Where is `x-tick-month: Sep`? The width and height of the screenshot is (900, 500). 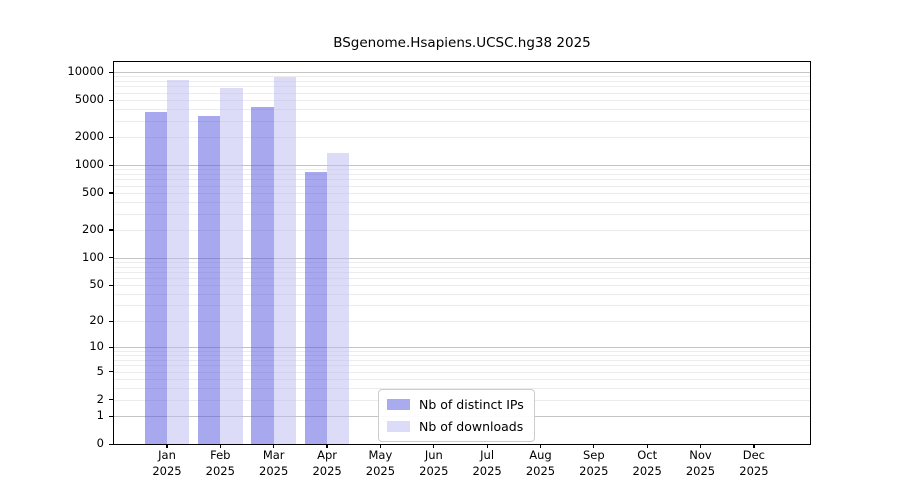
x-tick-month: Sep is located at coordinates (593, 455).